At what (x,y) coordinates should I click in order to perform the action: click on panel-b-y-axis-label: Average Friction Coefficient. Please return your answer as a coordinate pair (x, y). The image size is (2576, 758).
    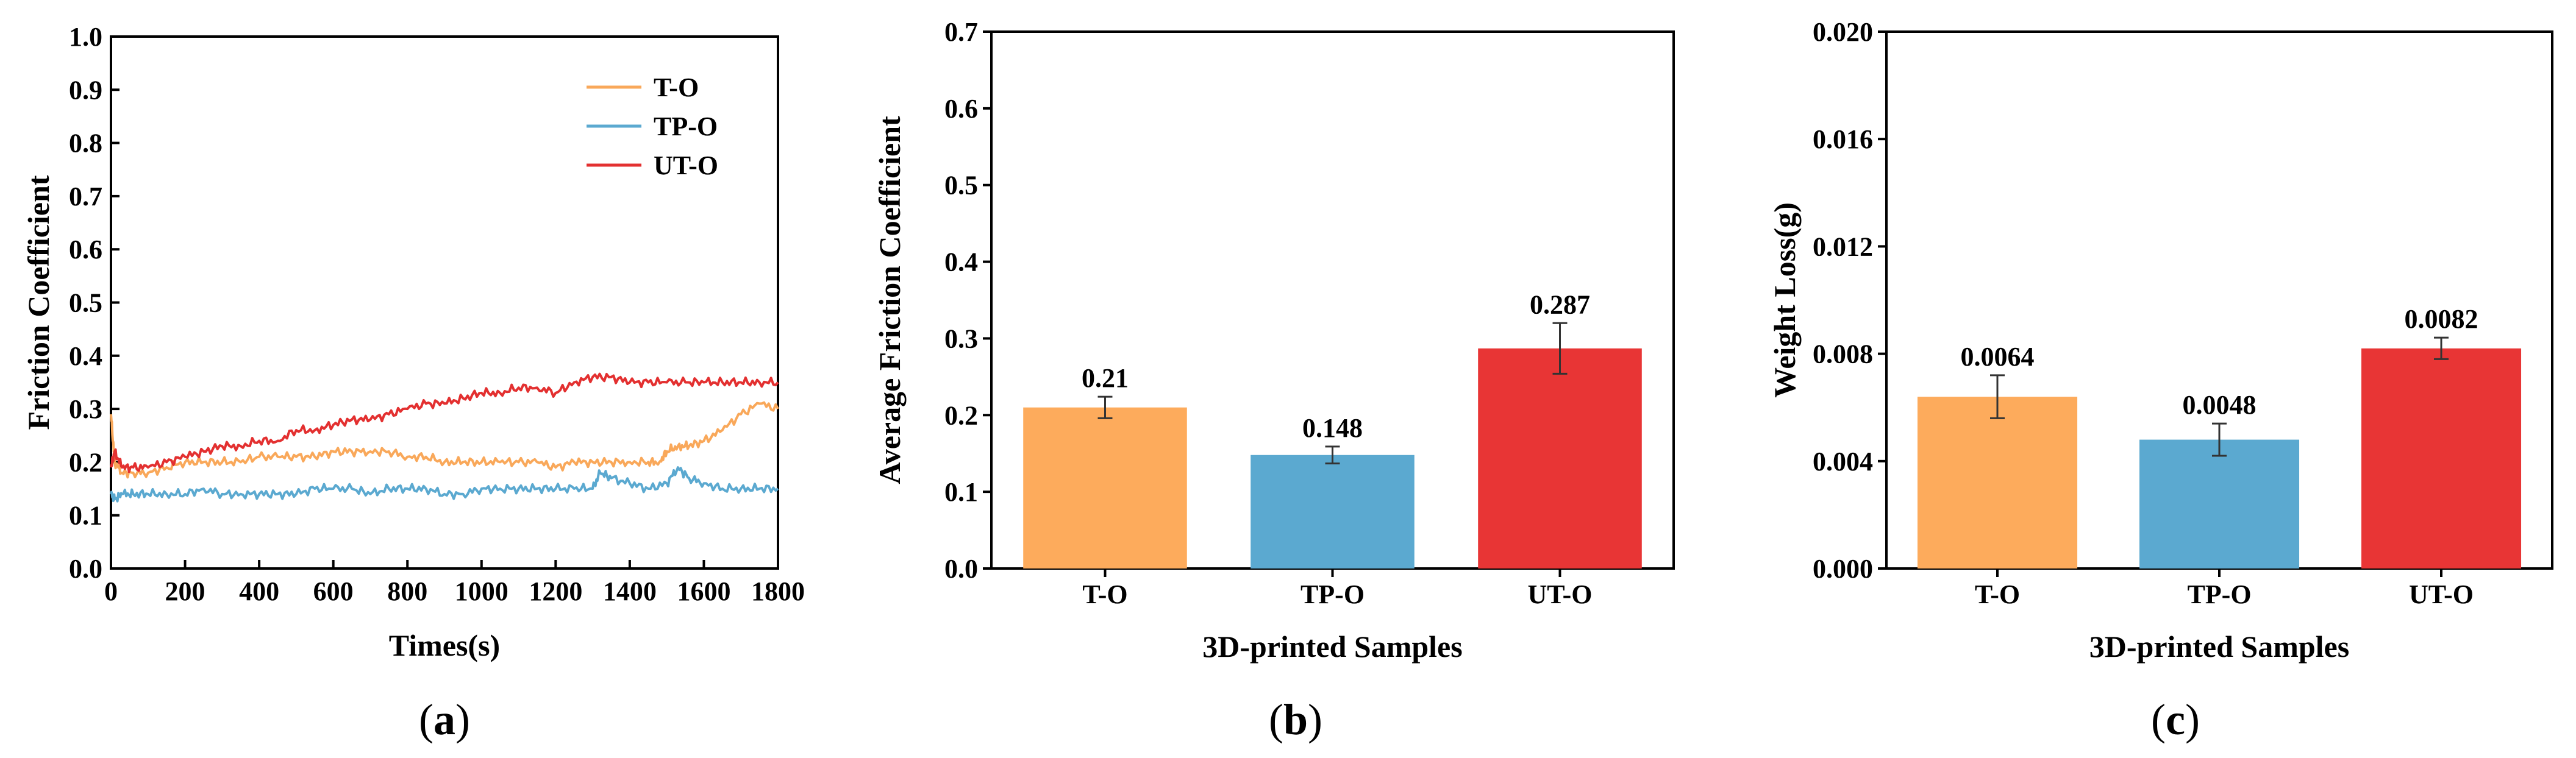
    Looking at the image, I should click on (889, 300).